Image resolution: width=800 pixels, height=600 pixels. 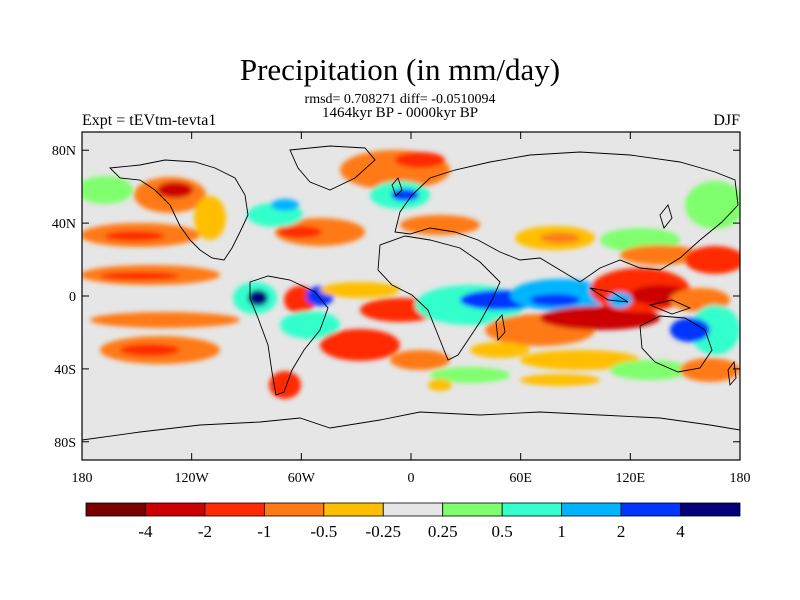 I want to click on lon-tick-label: 60E, so click(x=520, y=478).